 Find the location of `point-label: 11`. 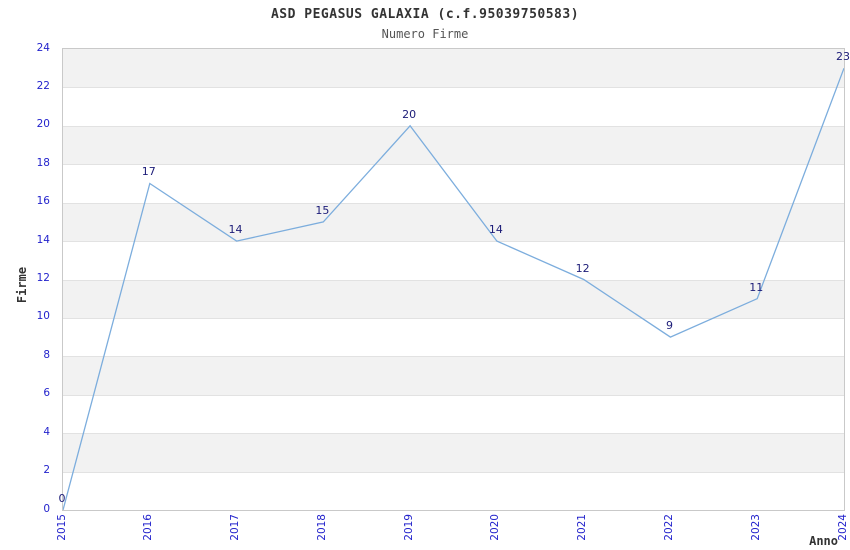

point-label: 11 is located at coordinates (756, 287).